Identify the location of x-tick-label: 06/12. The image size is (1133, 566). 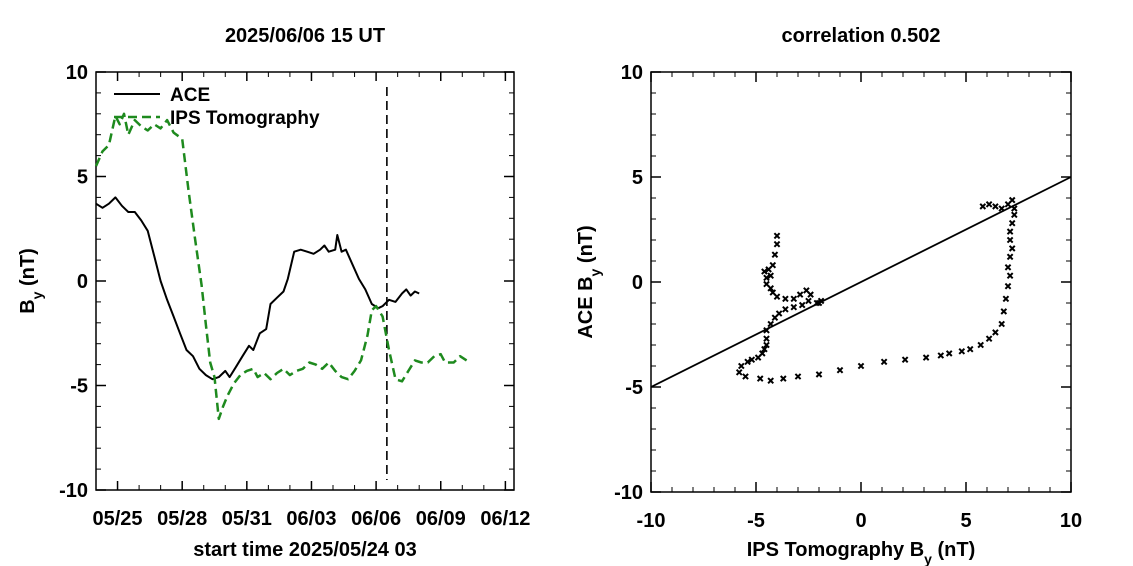
(505, 519).